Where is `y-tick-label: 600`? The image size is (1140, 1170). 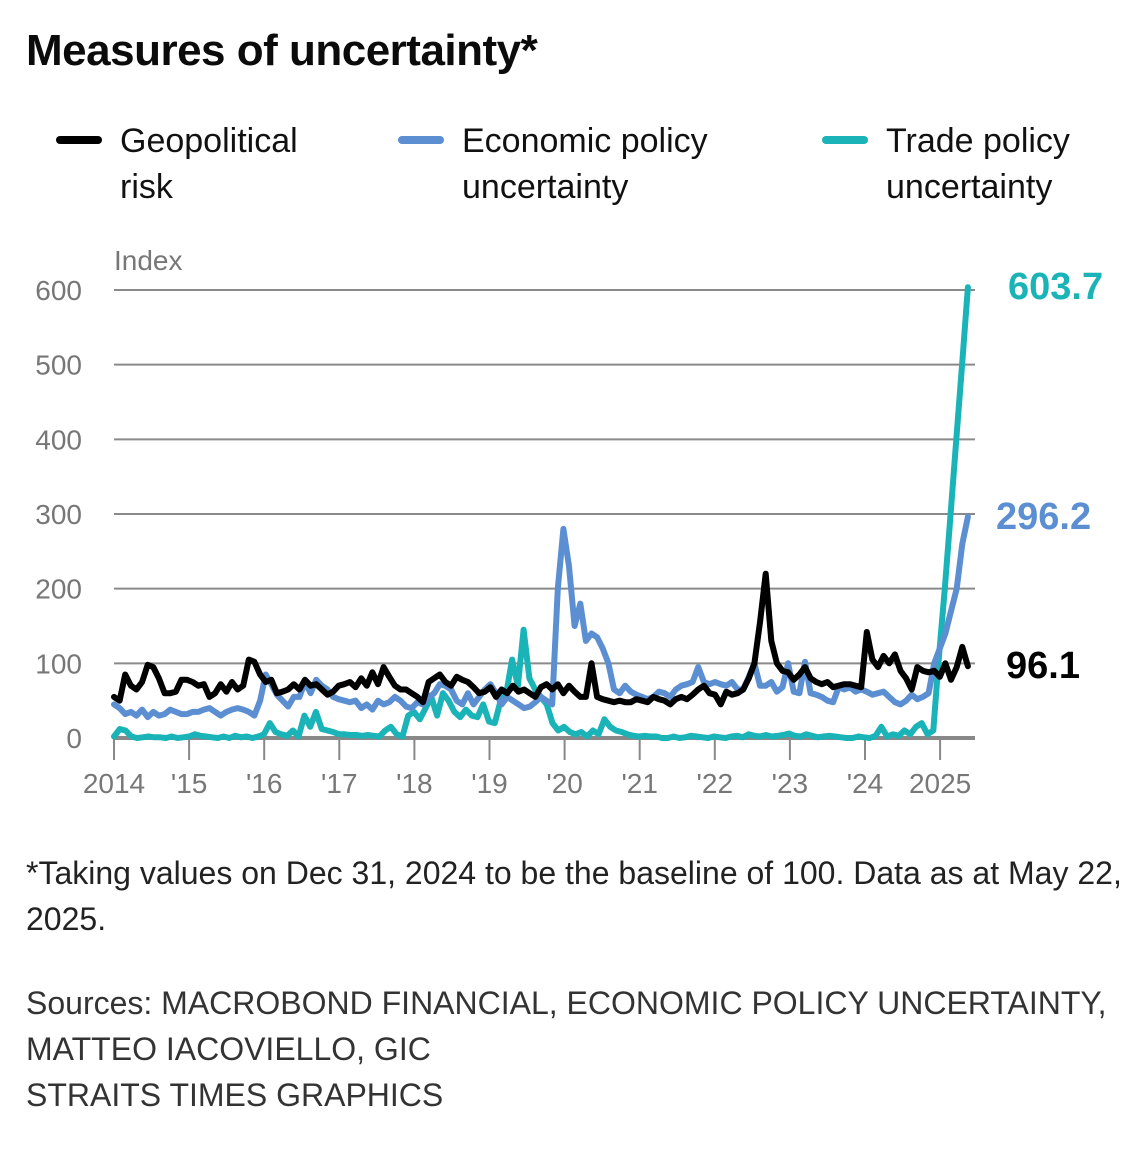
y-tick-label: 600 is located at coordinates (58, 290).